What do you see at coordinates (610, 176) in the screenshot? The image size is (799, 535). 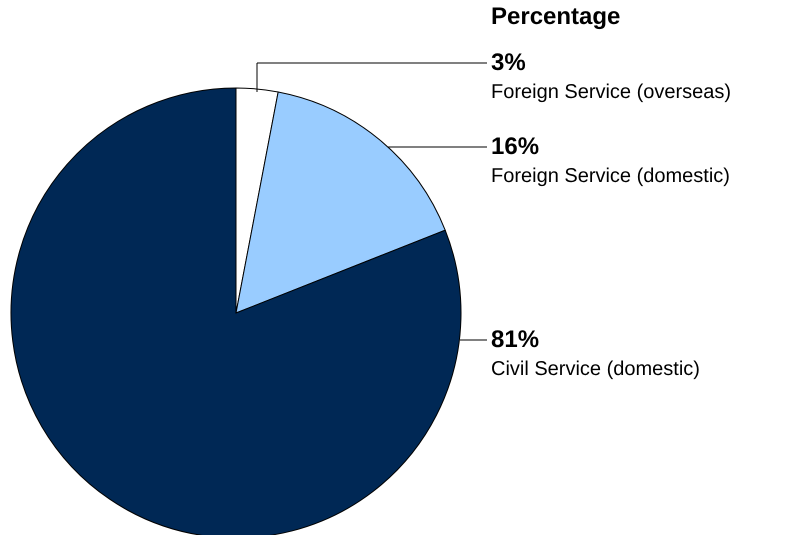 I see `slice-label: Foreign Service (domestic)` at bounding box center [610, 176].